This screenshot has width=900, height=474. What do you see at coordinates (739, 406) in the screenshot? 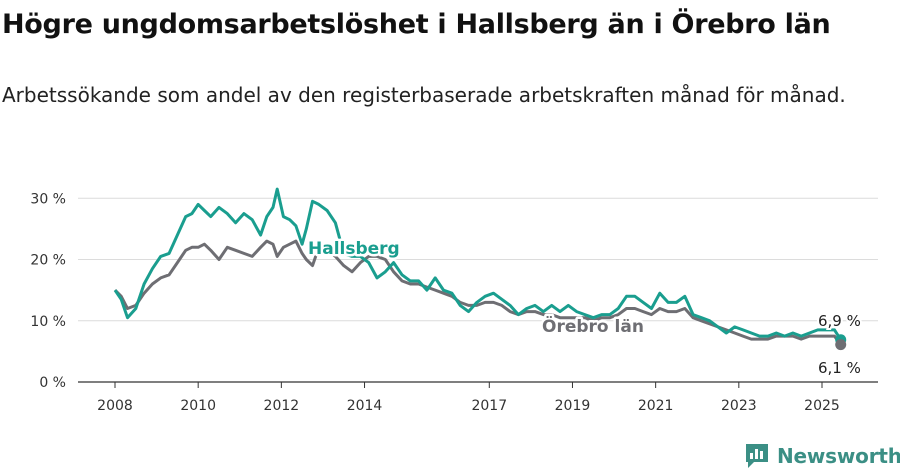
I see `x-tick-label: 2023` at bounding box center [739, 406].